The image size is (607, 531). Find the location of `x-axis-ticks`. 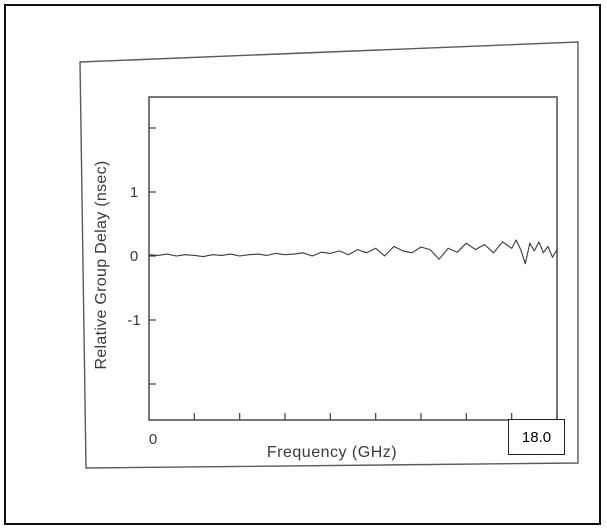

x-axis-ticks is located at coordinates (375, 416).